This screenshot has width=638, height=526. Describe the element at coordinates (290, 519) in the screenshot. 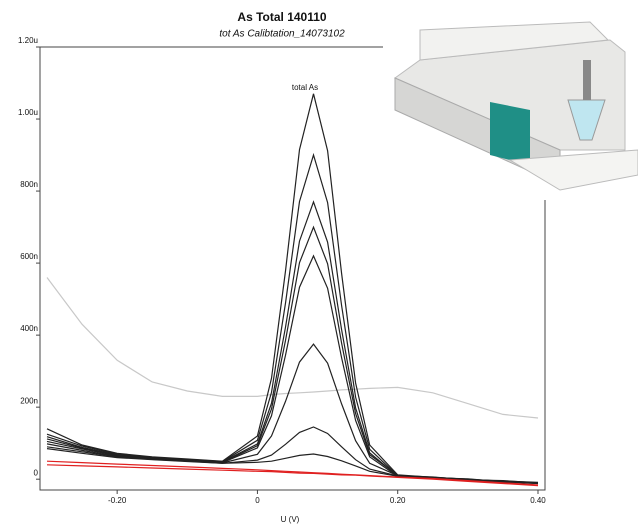

I see `x-axis-label: U (V)` at that location.